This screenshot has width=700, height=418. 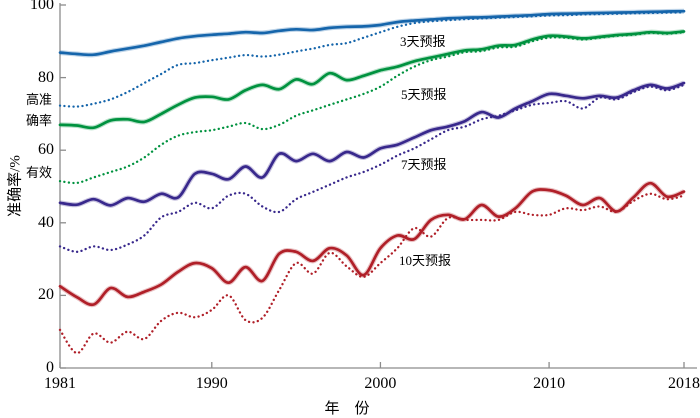 What do you see at coordinates (46, 222) in the screenshot?
I see `y-tick-label: 40` at bounding box center [46, 222].